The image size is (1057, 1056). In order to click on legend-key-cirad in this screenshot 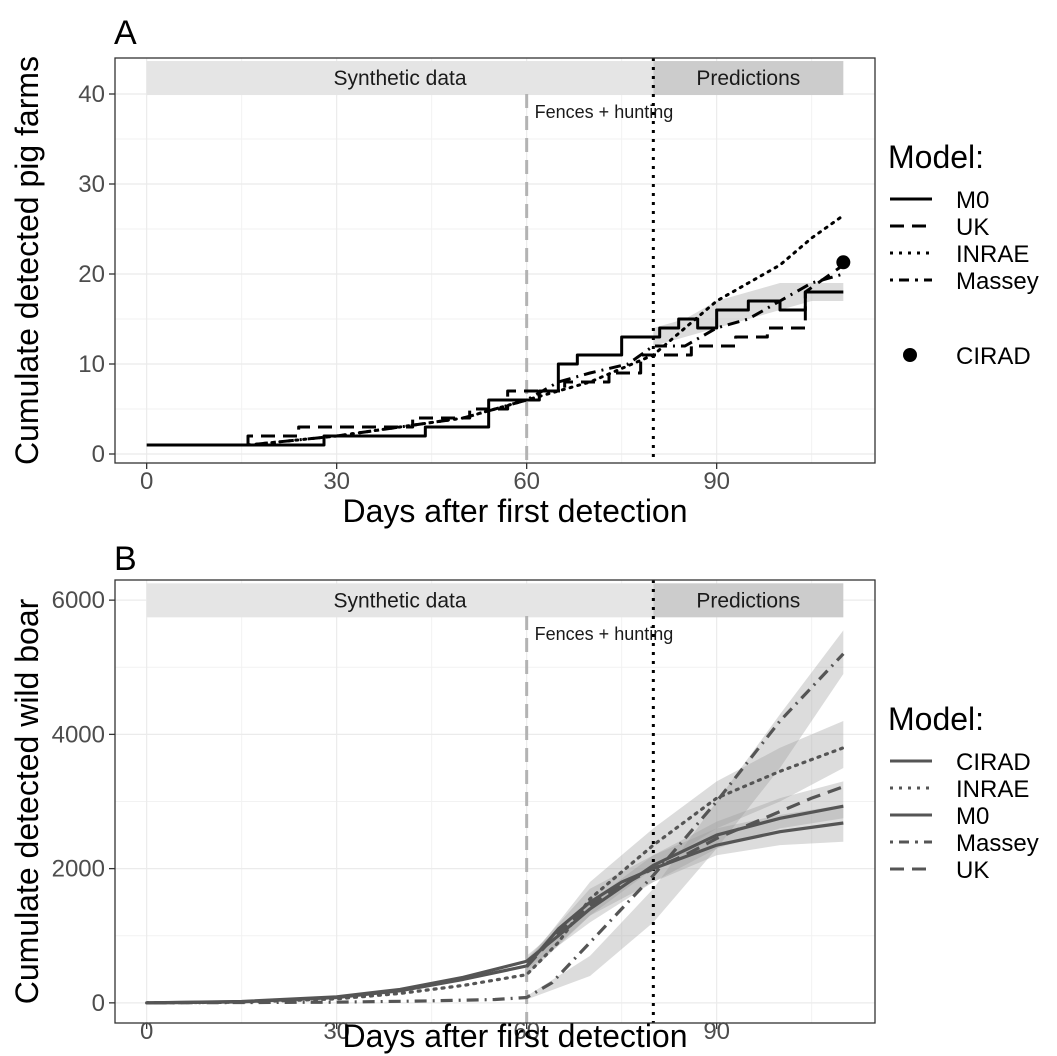, I will do `click(910, 355)`.